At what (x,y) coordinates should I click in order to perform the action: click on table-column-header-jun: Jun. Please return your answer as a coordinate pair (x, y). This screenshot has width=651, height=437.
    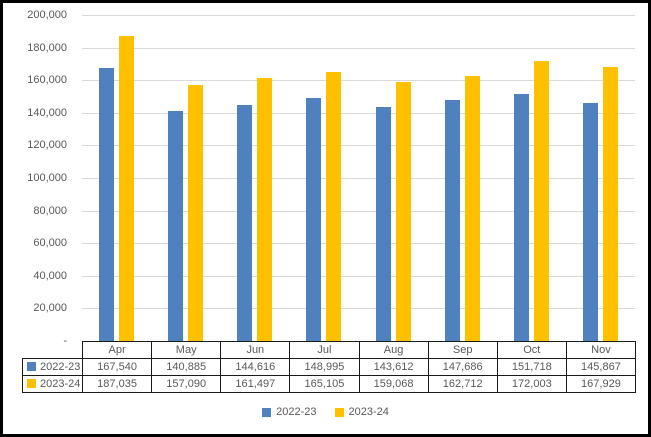
    Looking at the image, I should click on (255, 350).